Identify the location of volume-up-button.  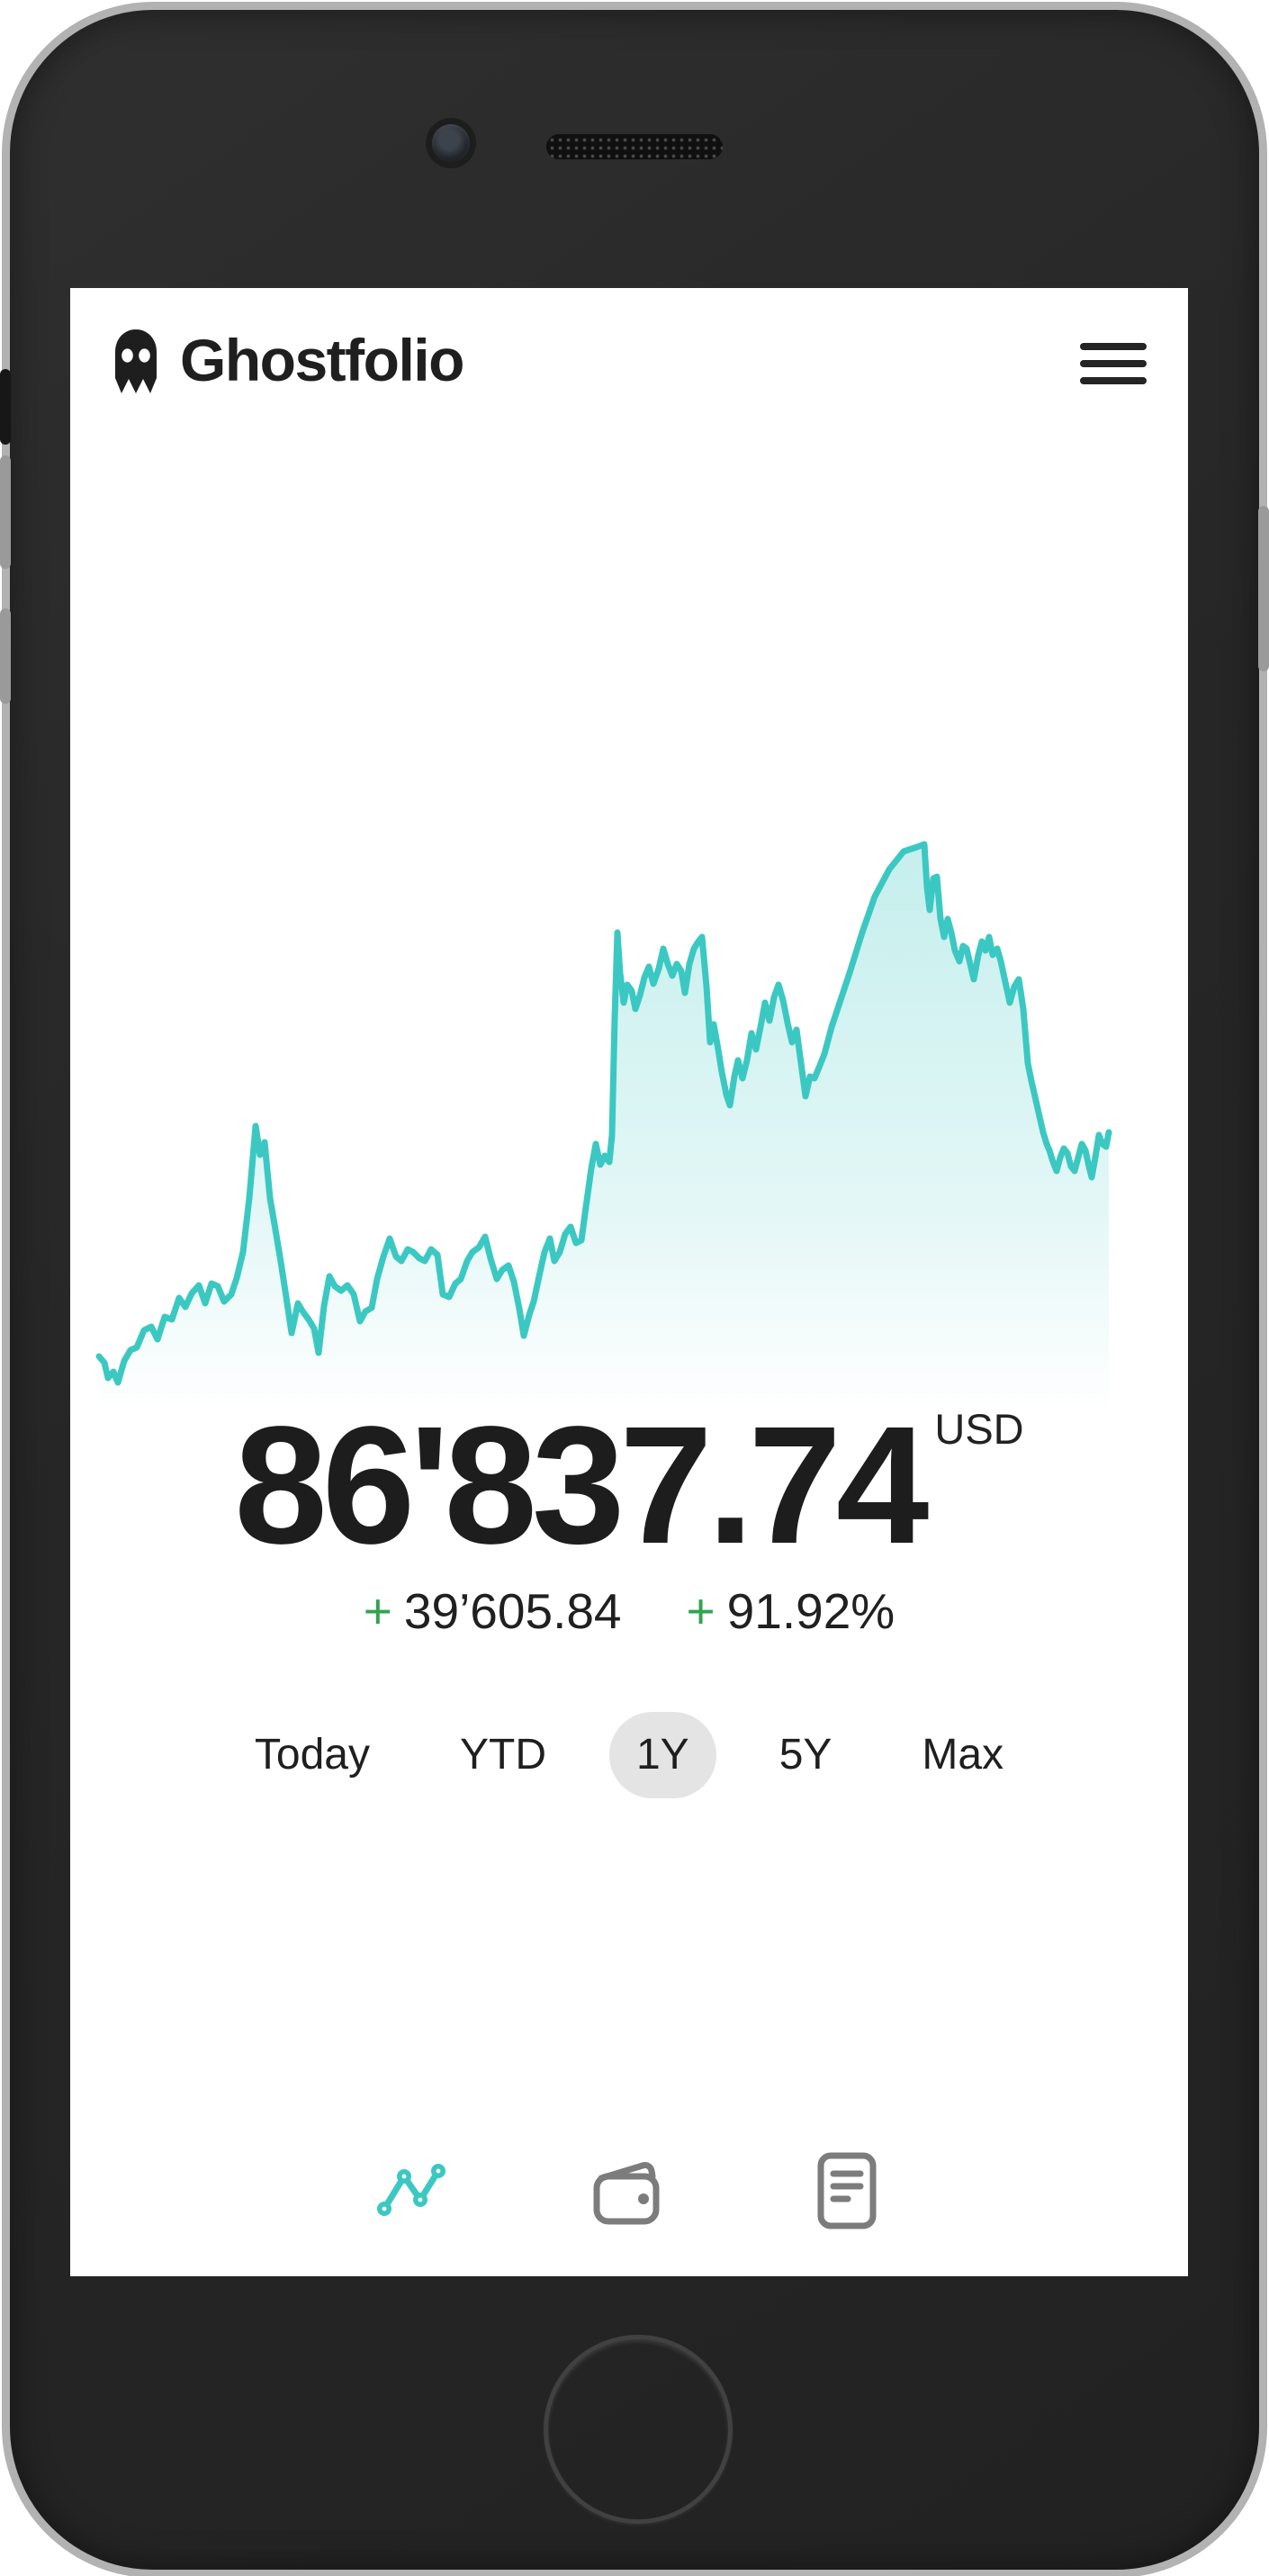
(6, 512).